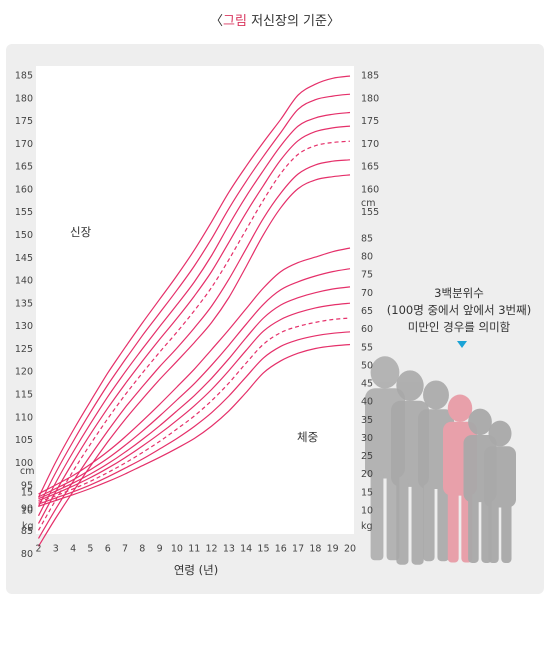 This screenshot has width=550, height=657. What do you see at coordinates (24, 394) in the screenshot?
I see `height-tick-label: 115` at bounding box center [24, 394].